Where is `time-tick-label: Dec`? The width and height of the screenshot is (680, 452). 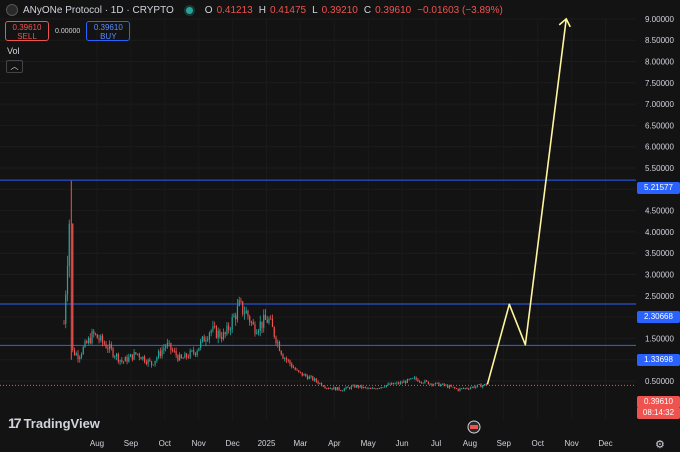
time-tick-label: Dec is located at coordinates (232, 443).